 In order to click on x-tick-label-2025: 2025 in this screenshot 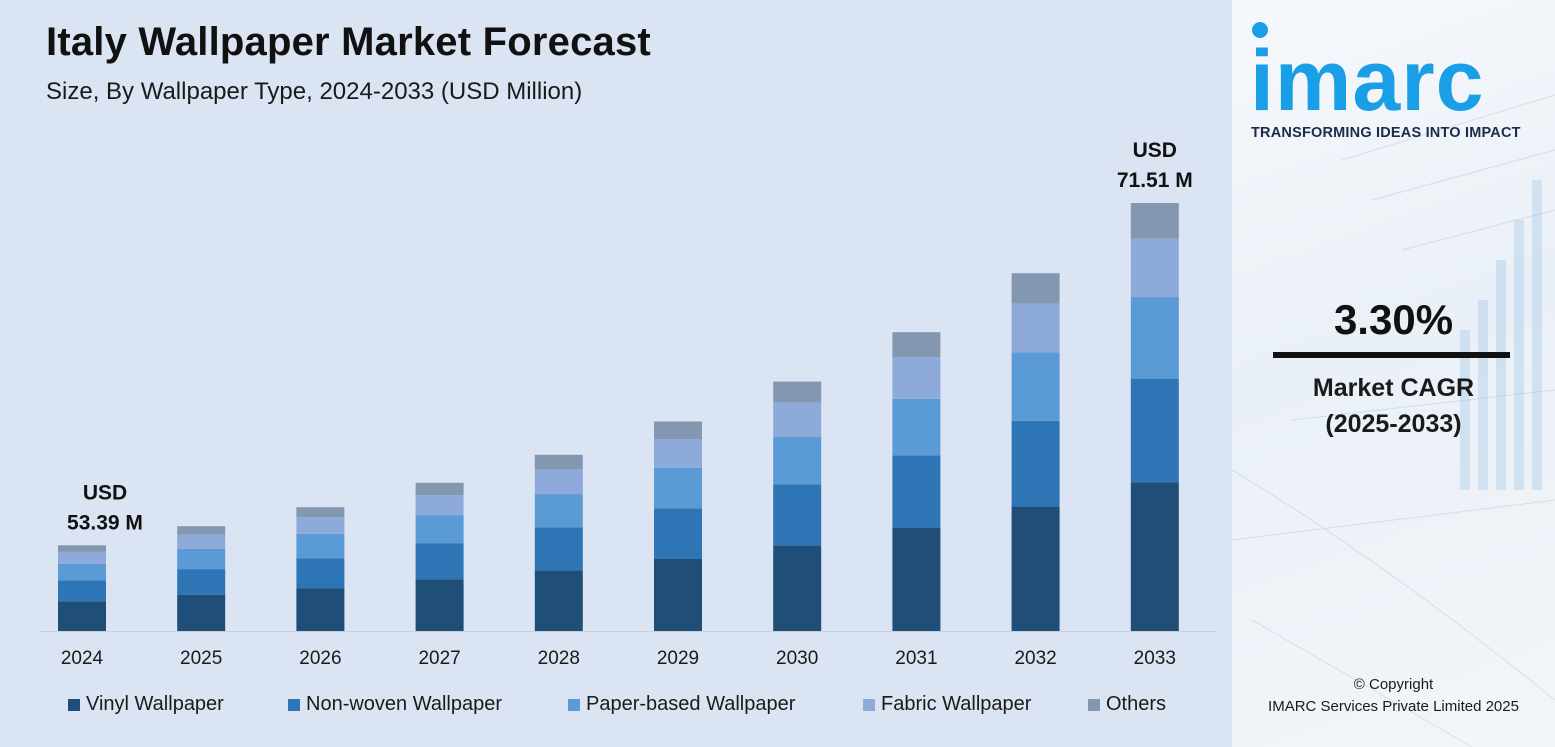, I will do `click(201, 658)`.